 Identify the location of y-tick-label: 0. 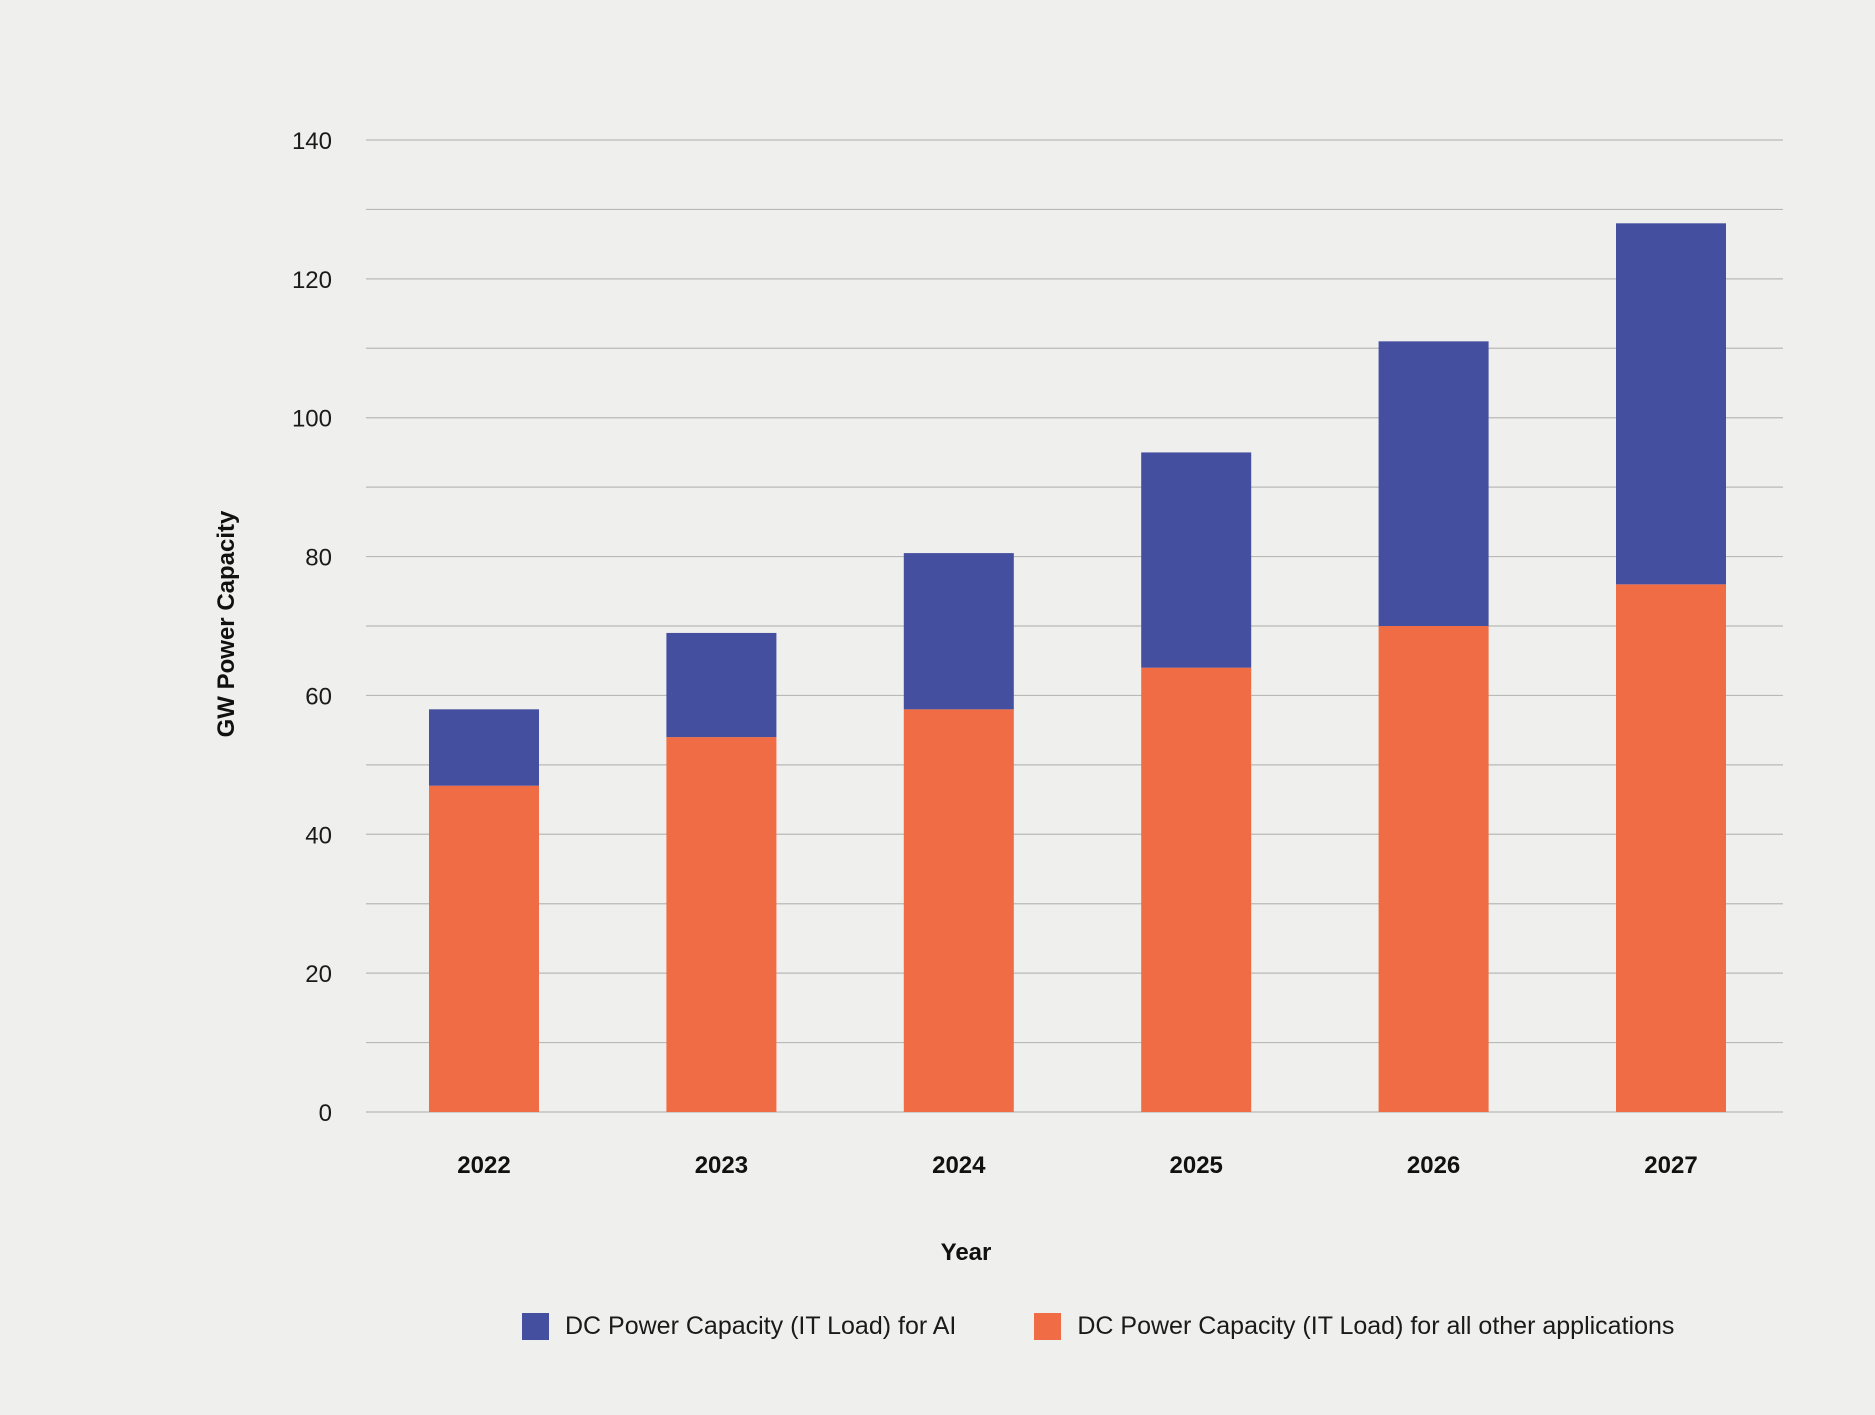
(325, 1113).